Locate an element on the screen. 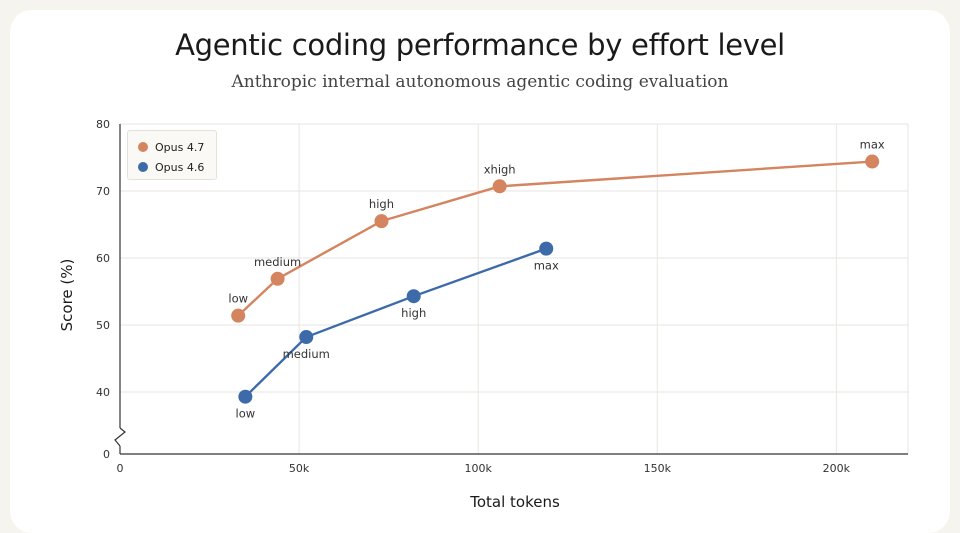 Image resolution: width=960 pixels, height=533 pixels. x-tick-label: 50k is located at coordinates (299, 468).